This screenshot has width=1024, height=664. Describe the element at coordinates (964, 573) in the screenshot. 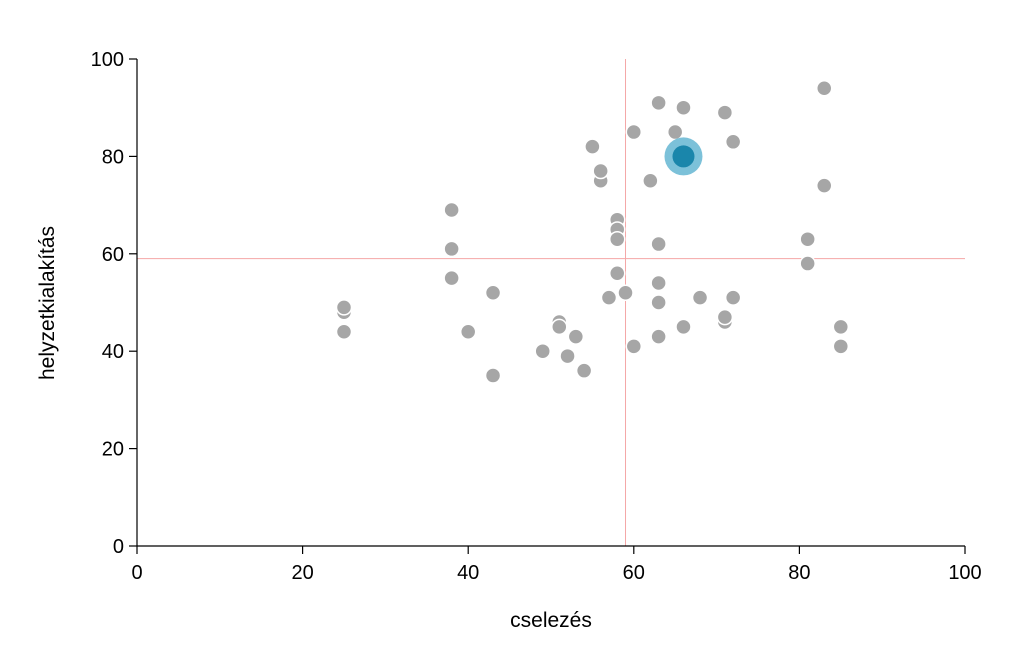

I see `x-tick-label: 100` at that location.